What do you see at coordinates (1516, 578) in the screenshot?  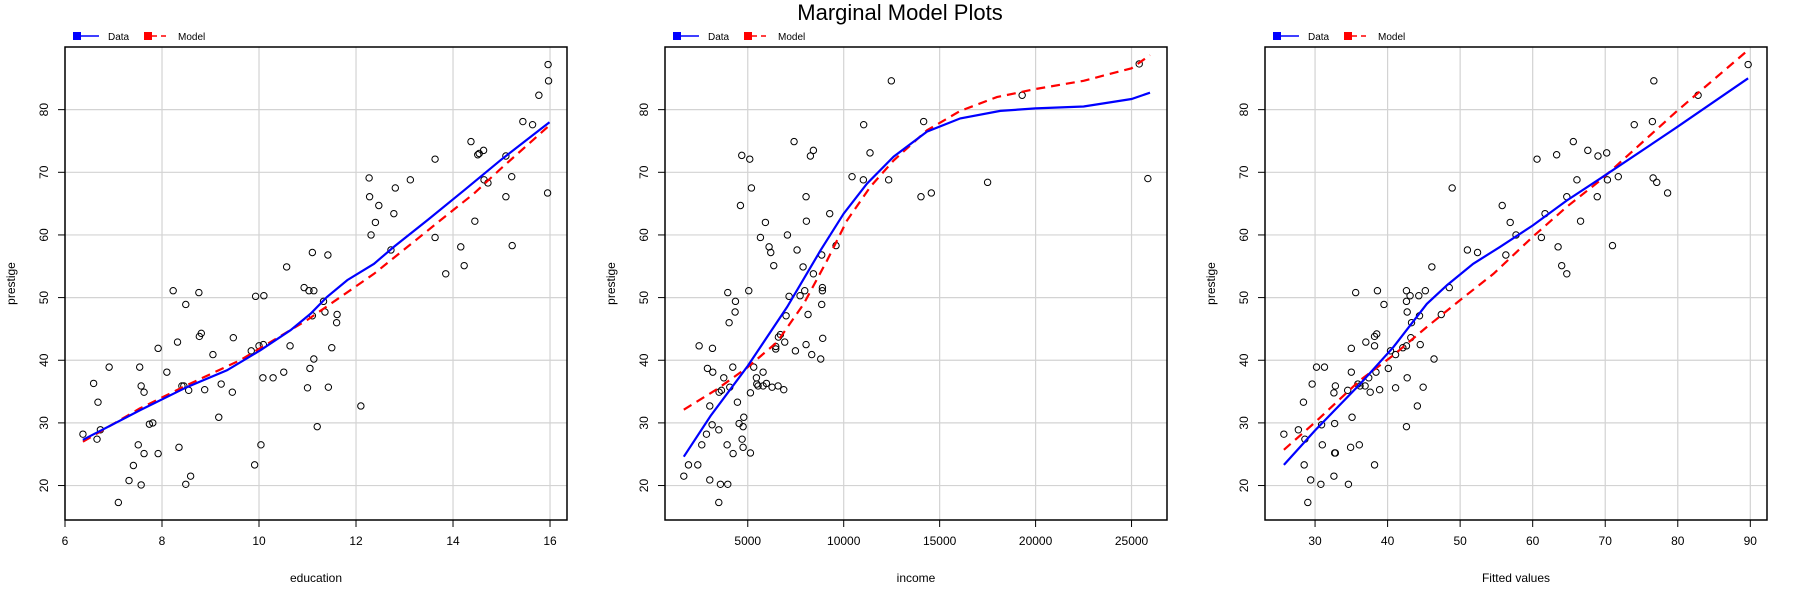 I see `x-axis-title: Fitted values` at bounding box center [1516, 578].